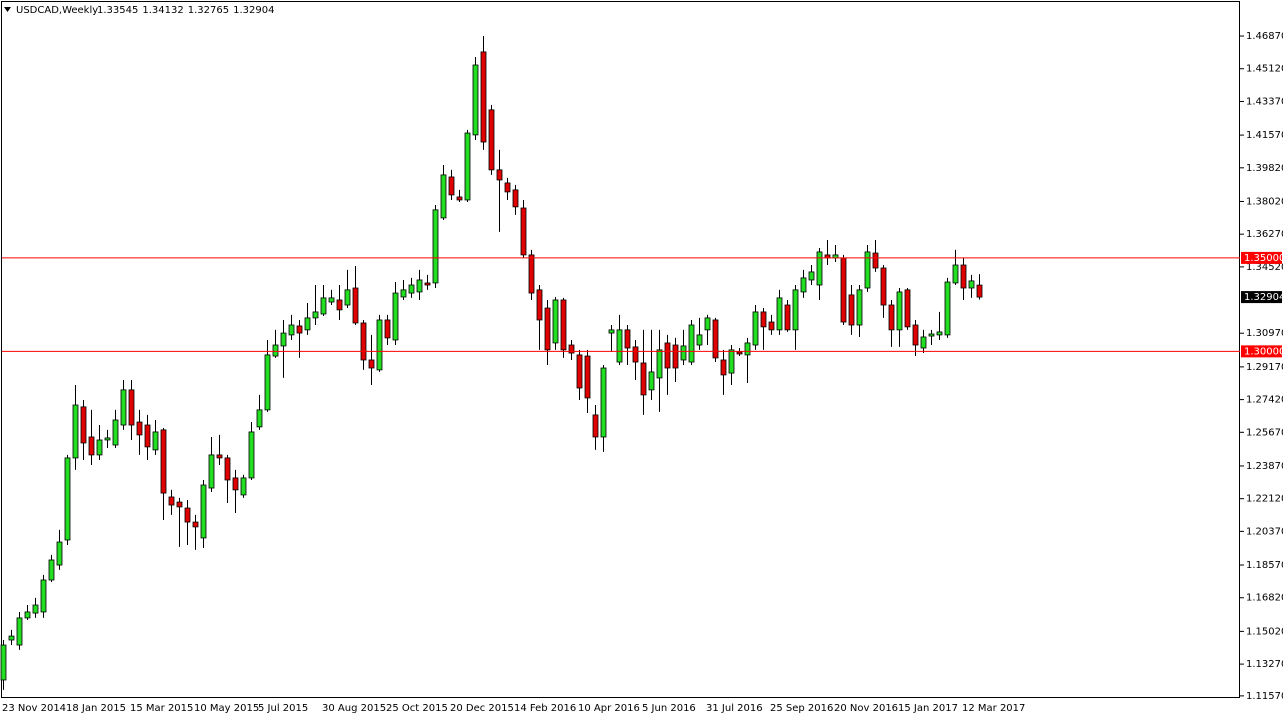 This screenshot has height=718, width=1283. I want to click on y-tick-label: 1.38020, so click(1264, 201).